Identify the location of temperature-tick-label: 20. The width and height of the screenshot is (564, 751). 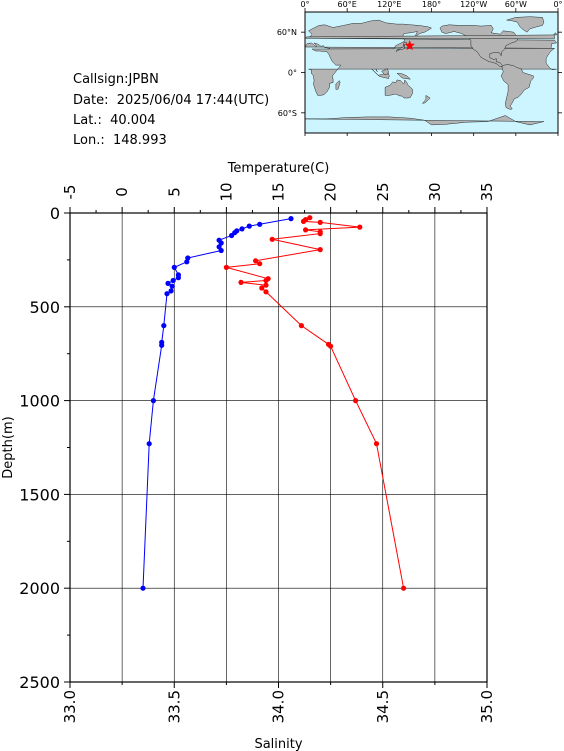
(331, 191).